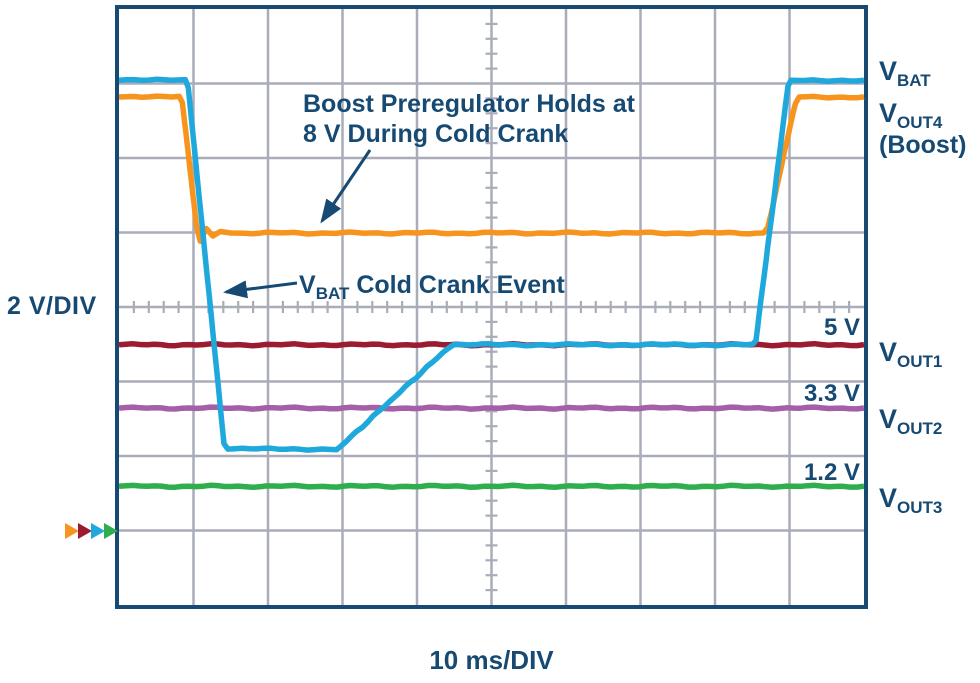  What do you see at coordinates (52, 306) in the screenshot?
I see `vertical-scale-label: 2 V/DIV` at bounding box center [52, 306].